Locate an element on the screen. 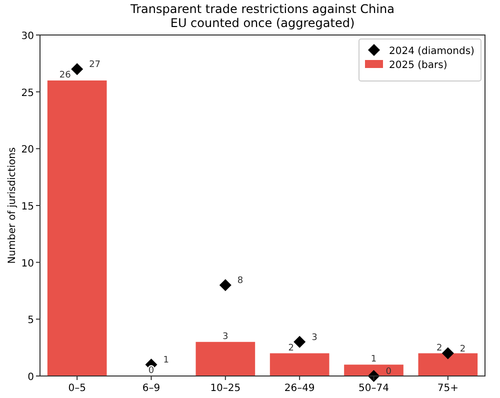 This screenshot has width=500, height=398. chart-title: Transparent trade restrictions against China is located at coordinates (262, 9).